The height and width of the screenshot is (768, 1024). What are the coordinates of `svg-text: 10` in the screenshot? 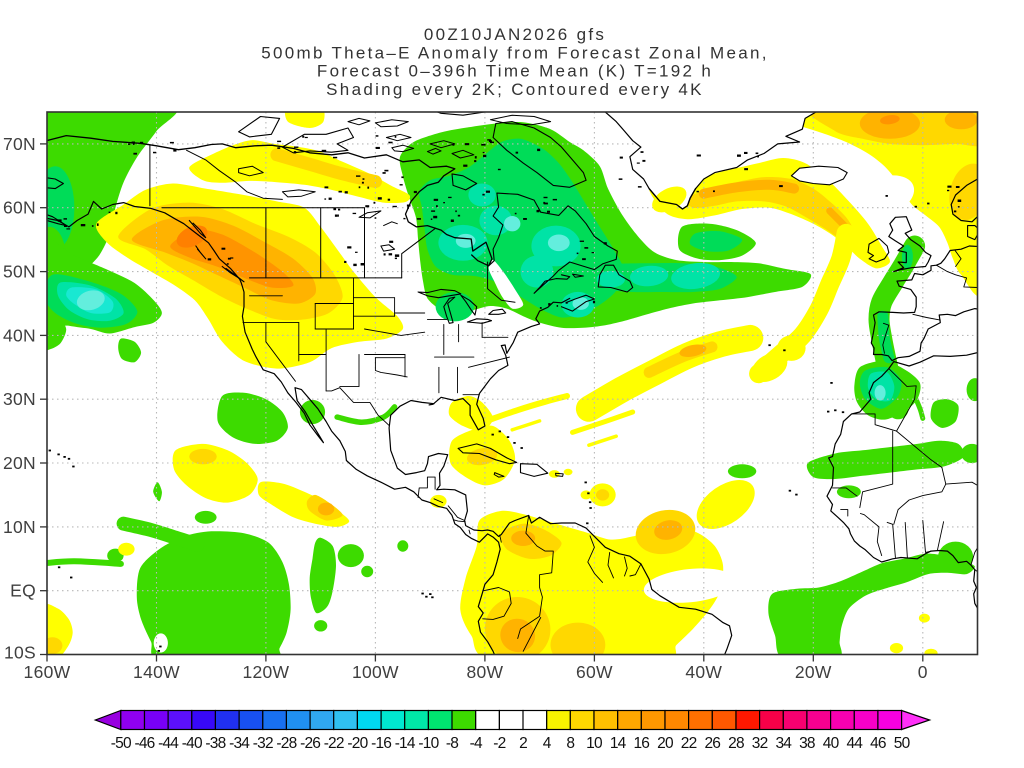 It's located at (594, 743).